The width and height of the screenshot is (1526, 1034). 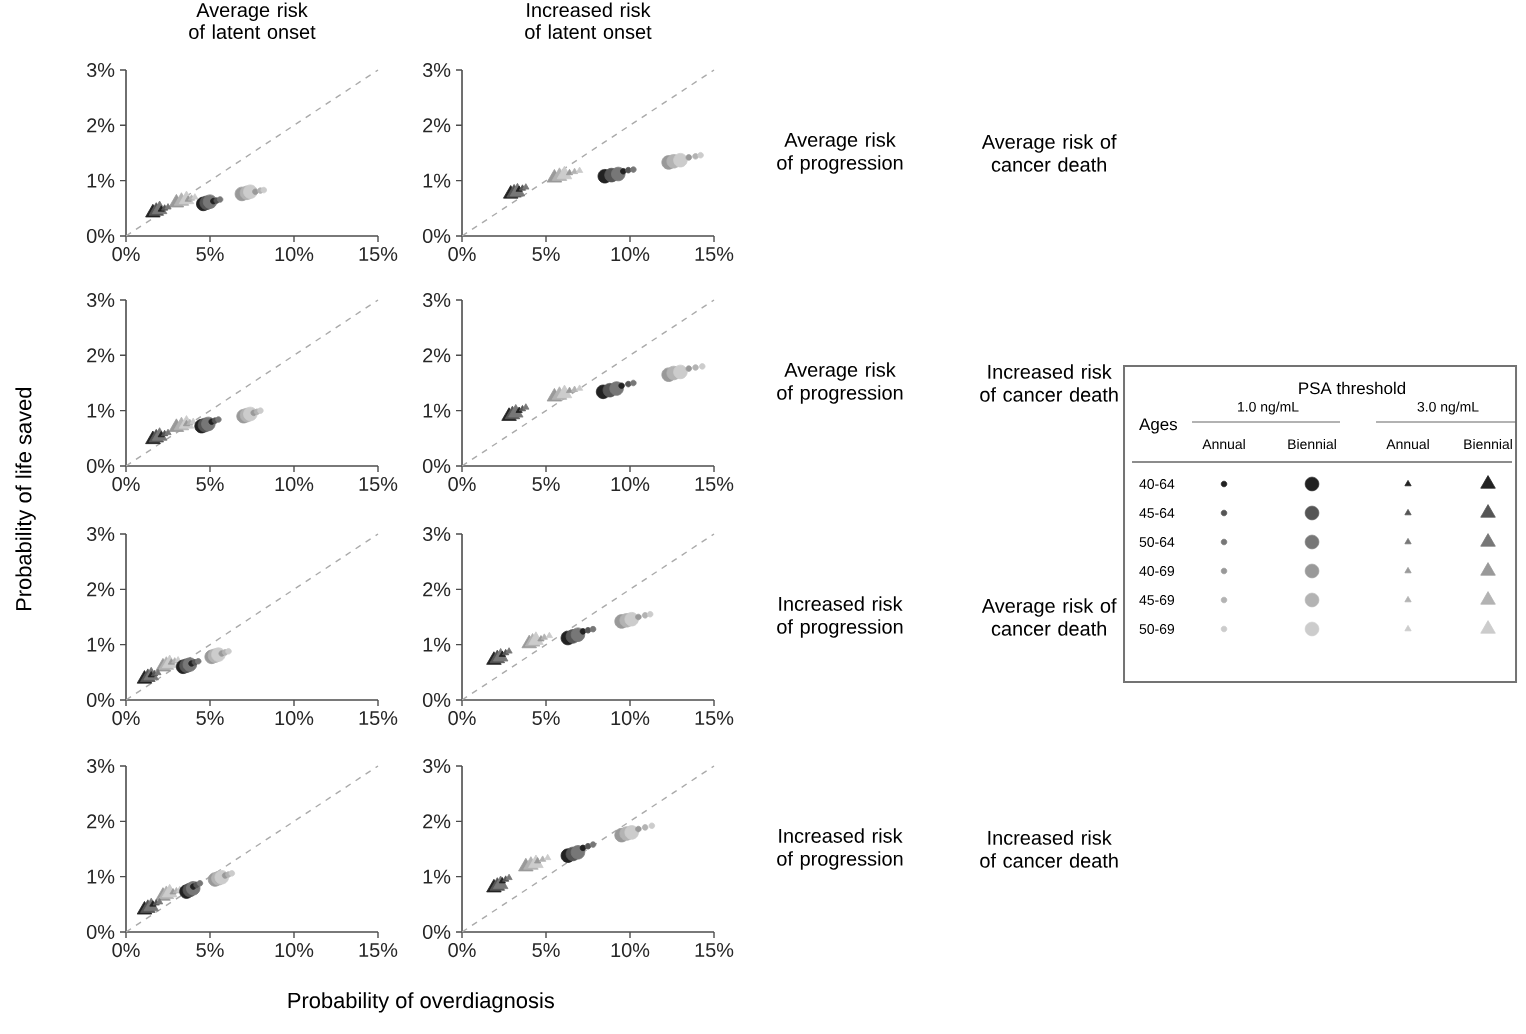 What do you see at coordinates (421, 1002) in the screenshot?
I see `x-axis-title: Probability of overdiagnosis` at bounding box center [421, 1002].